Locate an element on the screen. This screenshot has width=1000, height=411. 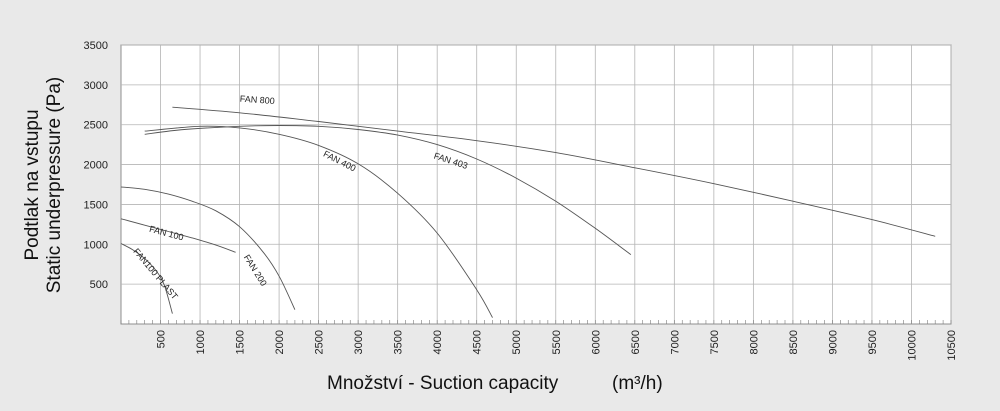
x-tick-label: 1000 is located at coordinates (201, 342).